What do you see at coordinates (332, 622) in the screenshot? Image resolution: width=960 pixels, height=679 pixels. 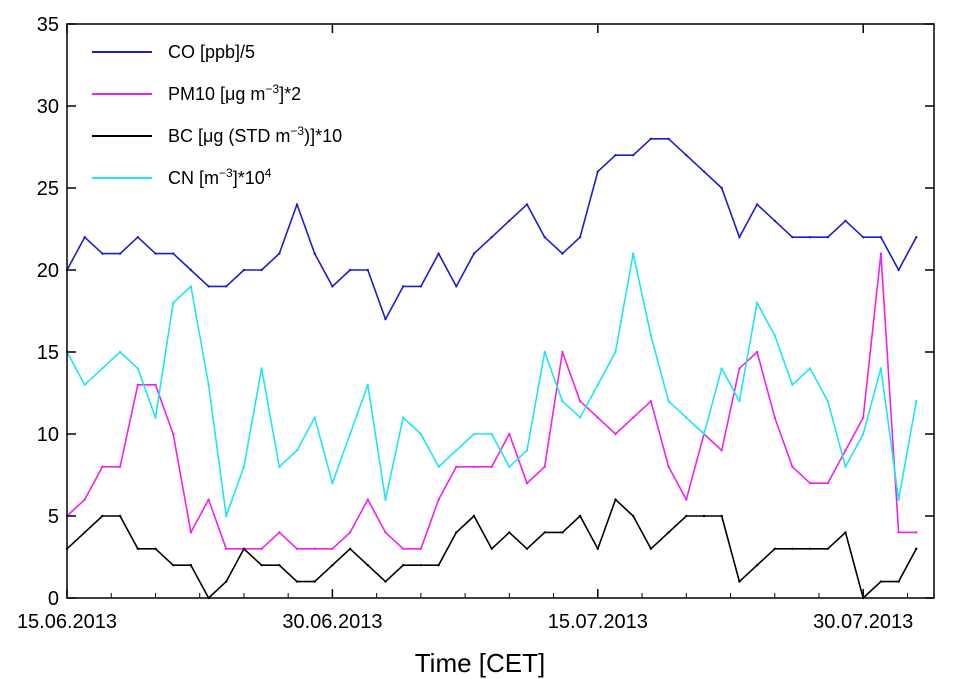 I see `x-tick-label: 30.06.2013` at bounding box center [332, 622].